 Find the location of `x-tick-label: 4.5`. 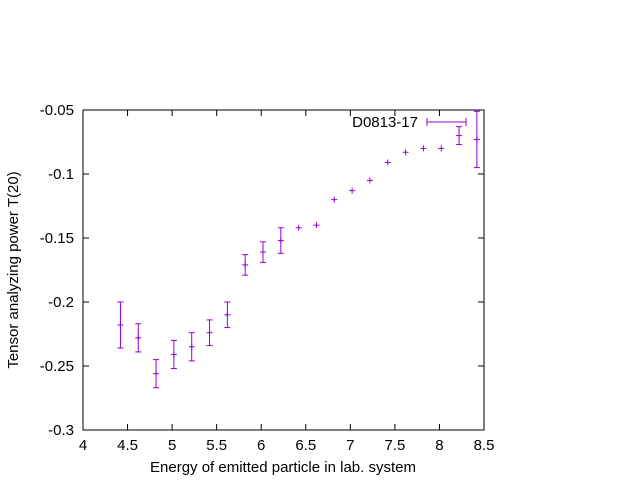

x-tick-label: 4.5 is located at coordinates (127, 445).